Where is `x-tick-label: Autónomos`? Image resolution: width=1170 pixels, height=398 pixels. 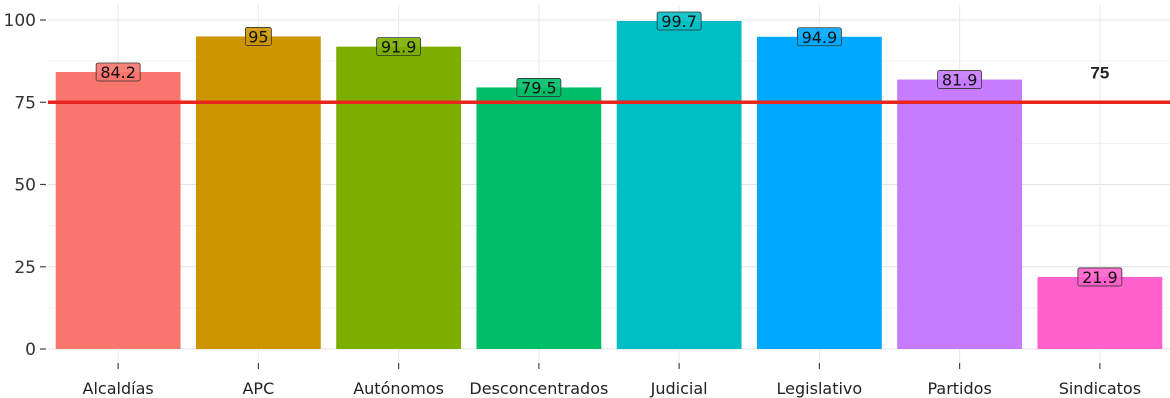
x-tick-label: Autónomos is located at coordinates (398, 388).